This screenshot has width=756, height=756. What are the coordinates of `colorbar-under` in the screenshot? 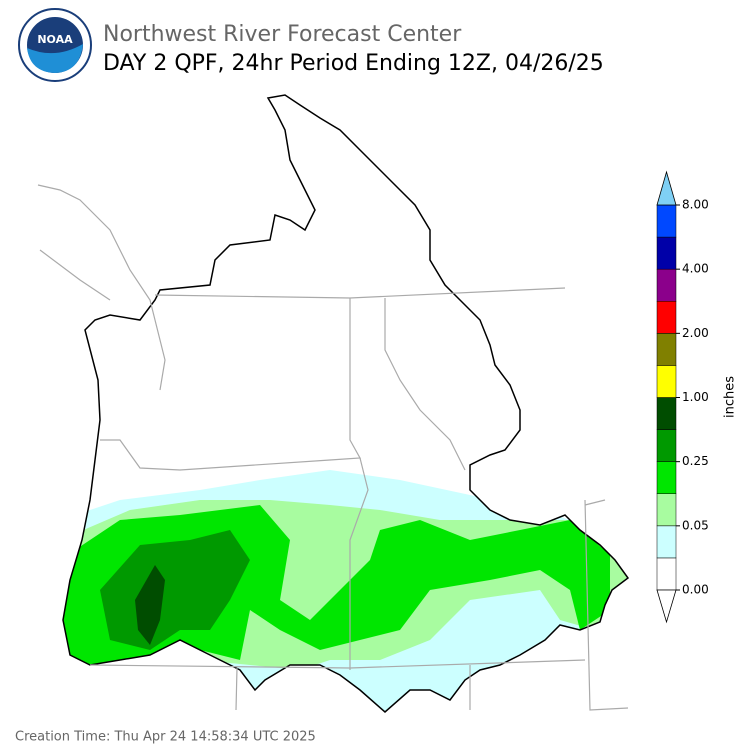 It's located at (666, 606).